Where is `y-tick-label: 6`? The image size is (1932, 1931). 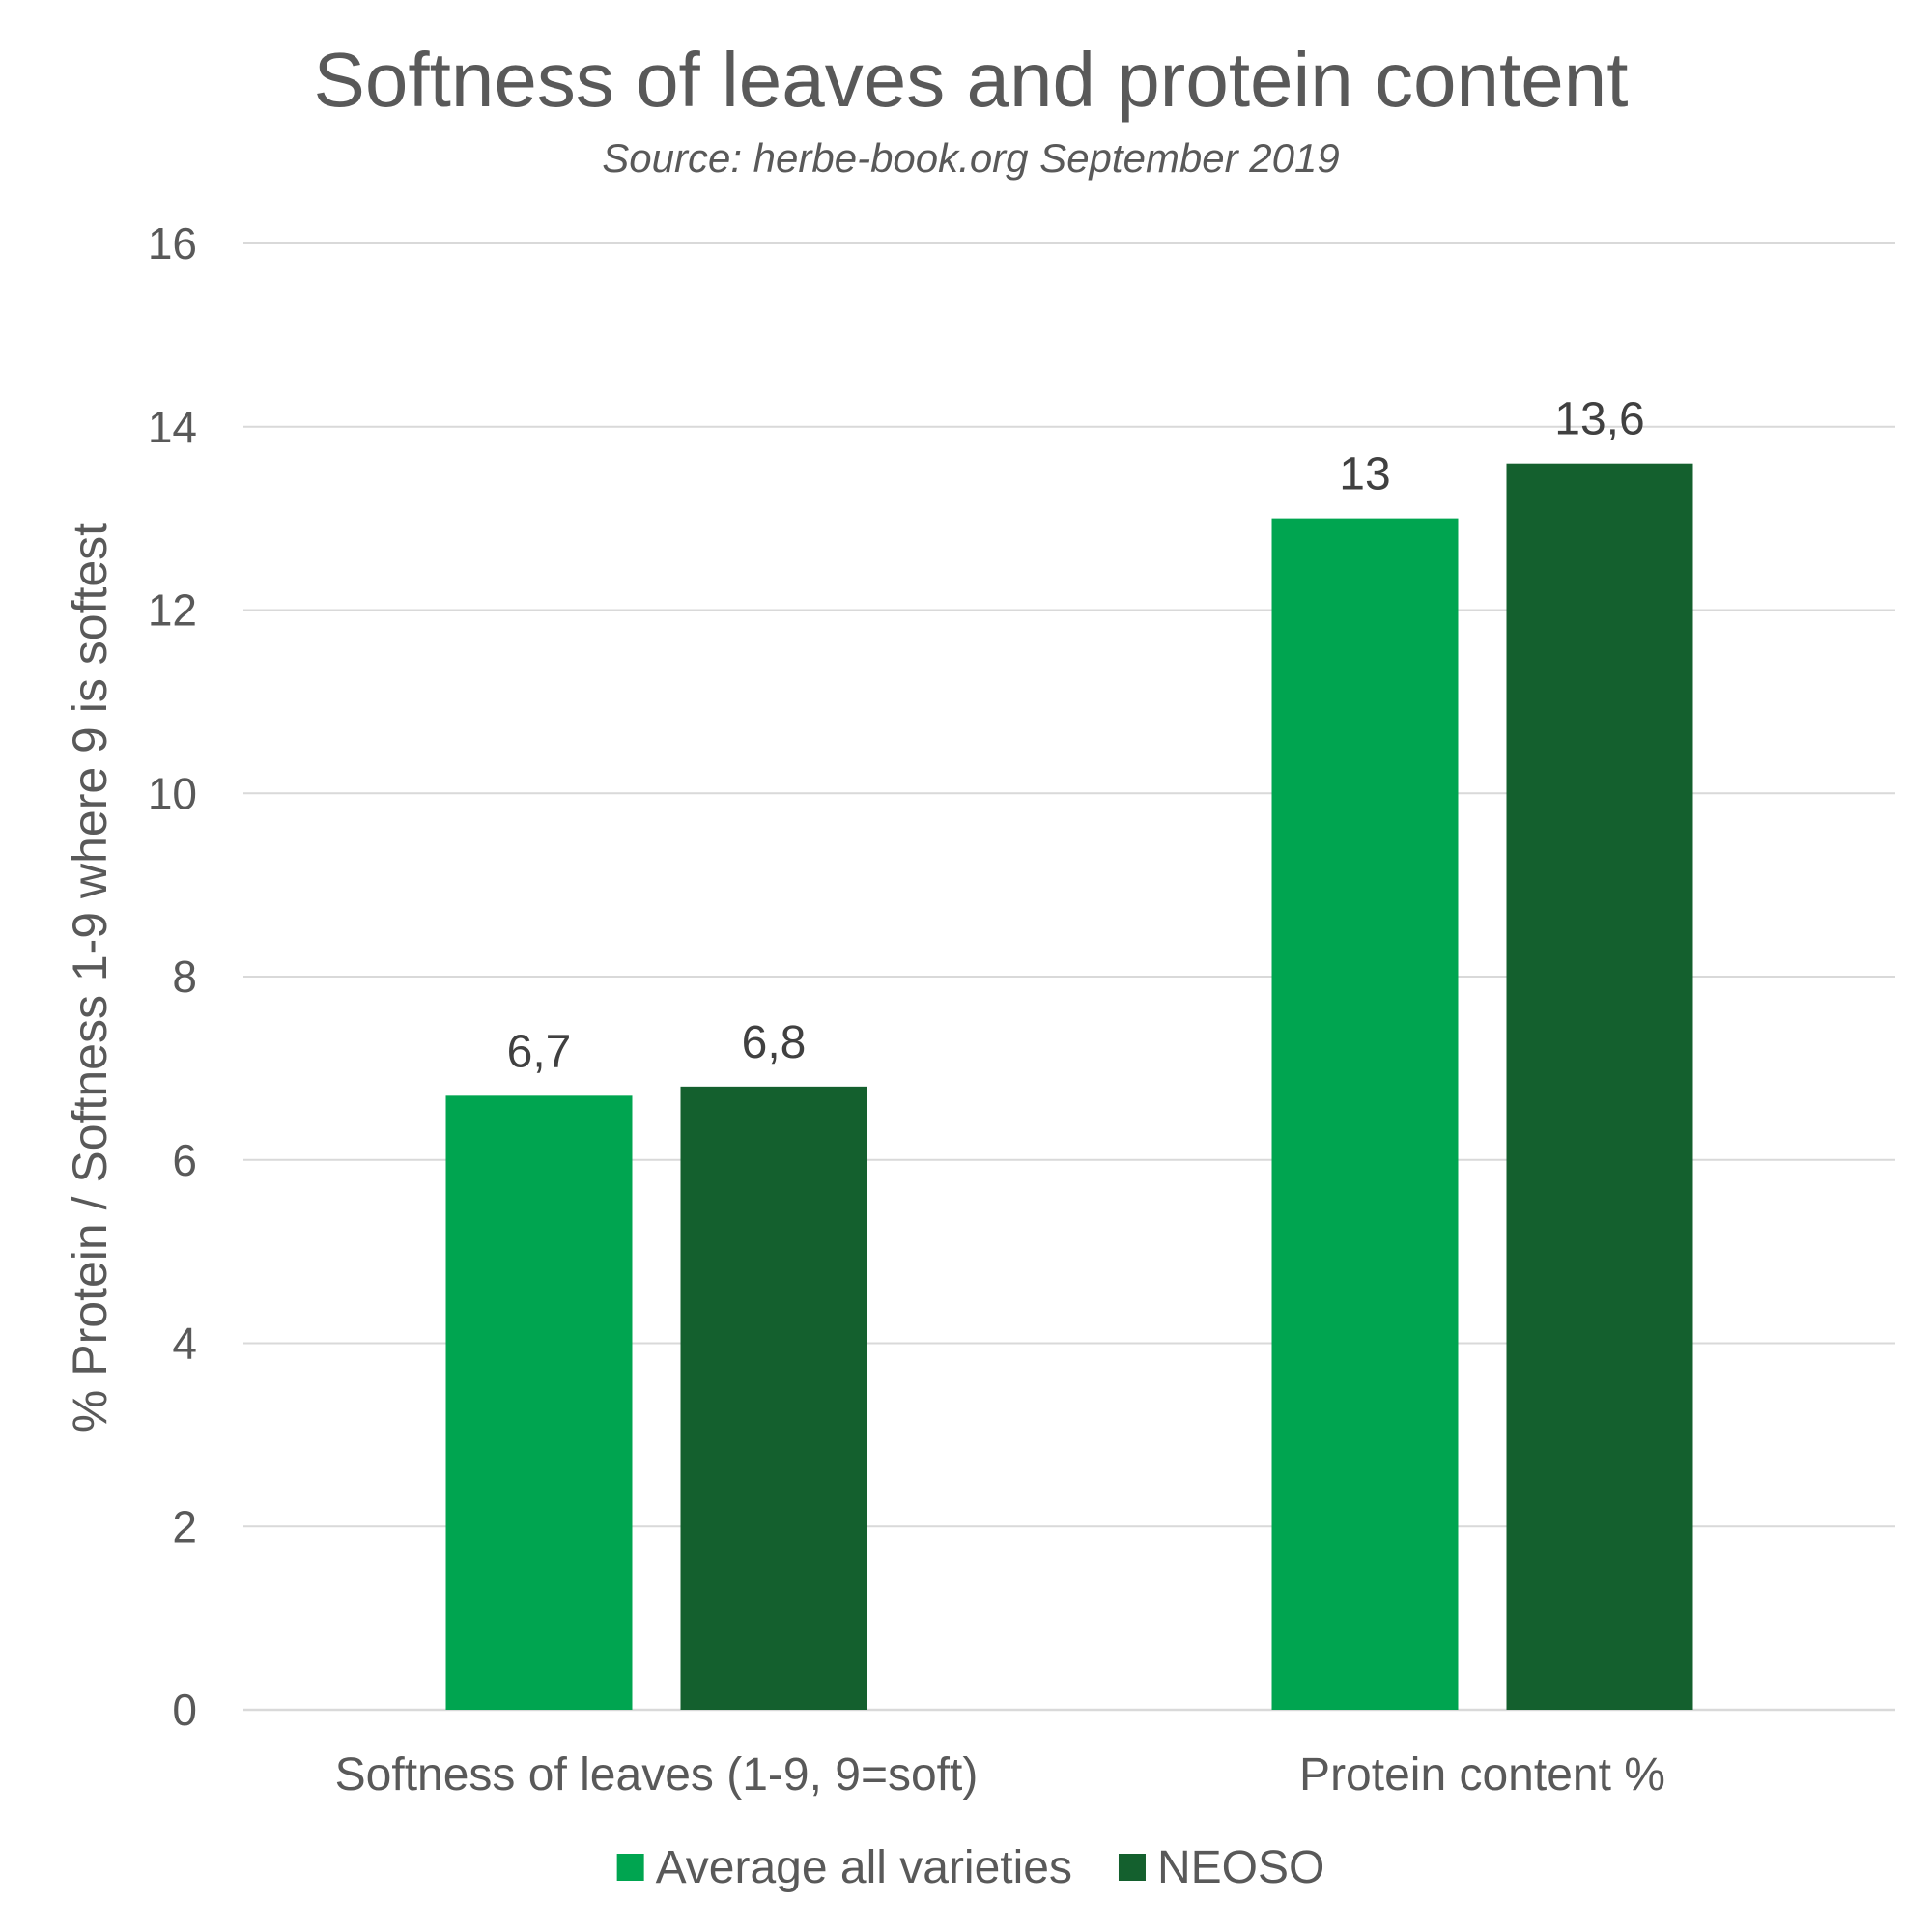
y-tick-label: 6 is located at coordinates (184, 1160).